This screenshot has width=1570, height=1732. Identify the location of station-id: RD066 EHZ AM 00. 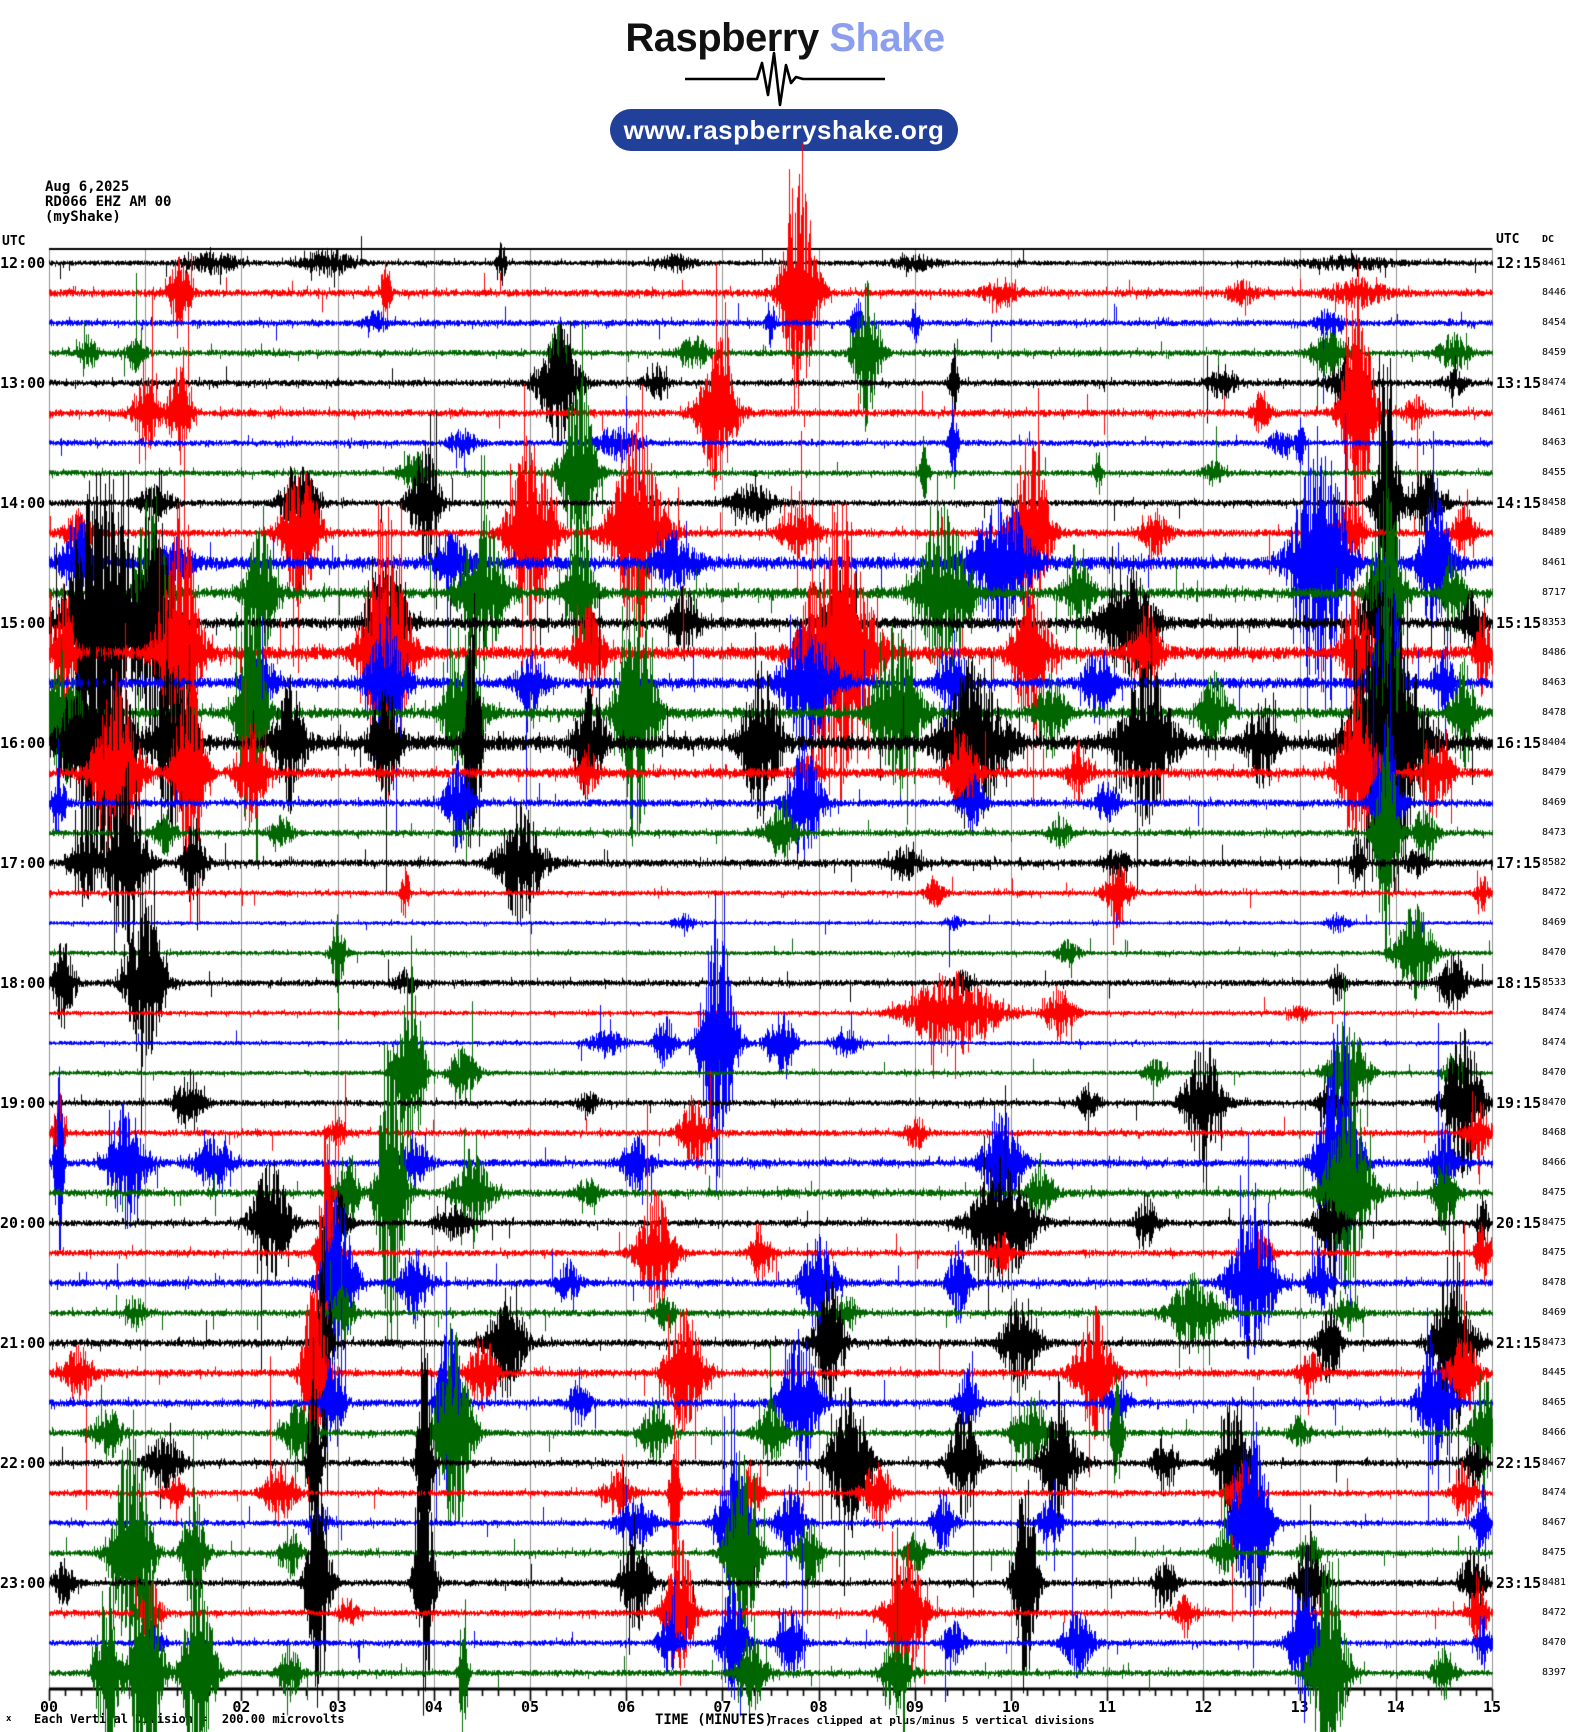
(108, 202).